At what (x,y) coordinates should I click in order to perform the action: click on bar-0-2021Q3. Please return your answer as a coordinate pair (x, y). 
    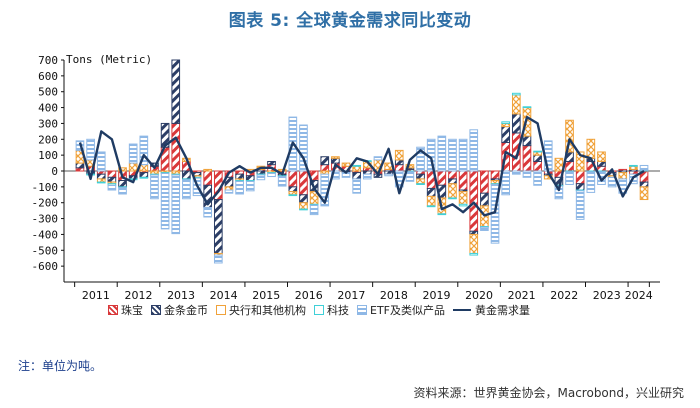
    Looking at the image, I should click on (527, 158).